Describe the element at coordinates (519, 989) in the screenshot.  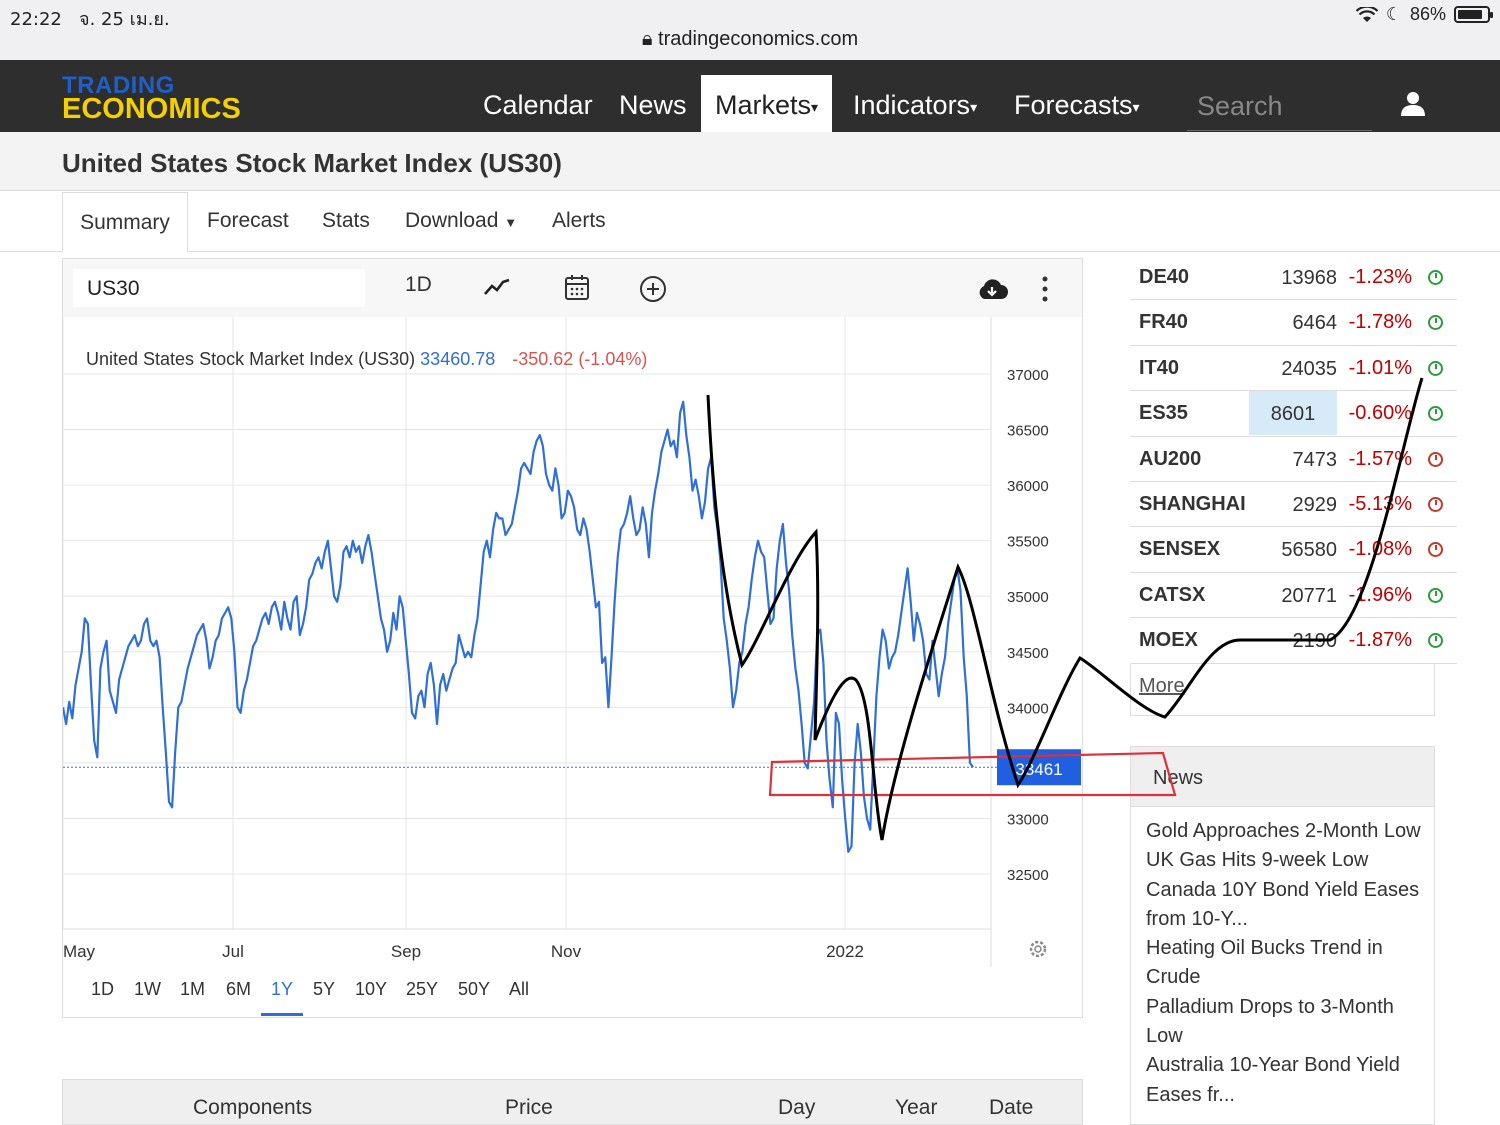
I see `range-all: All` at that location.